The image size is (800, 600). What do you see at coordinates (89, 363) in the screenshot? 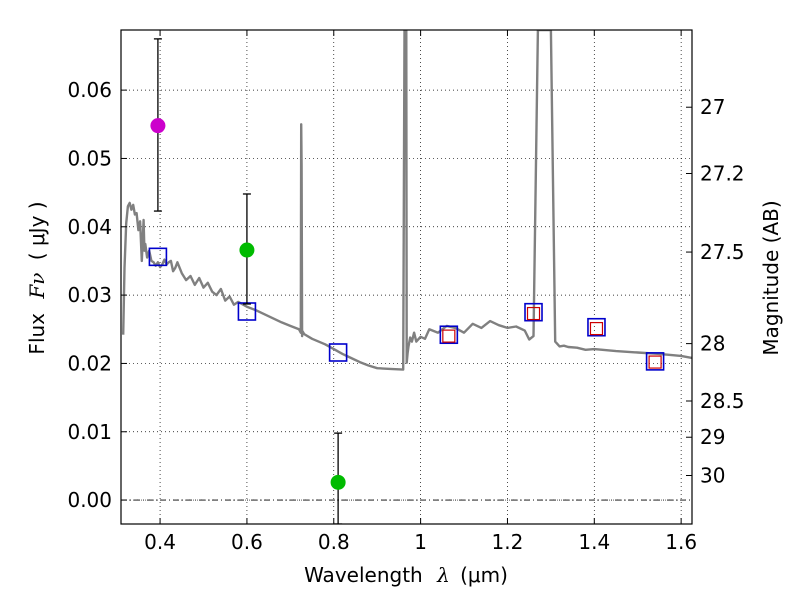
I see `y-tick-label: 0.02` at bounding box center [89, 363].